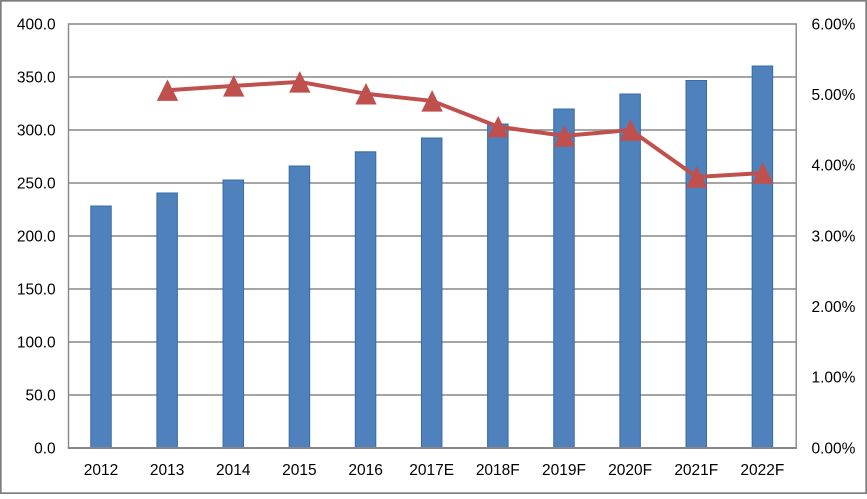  What do you see at coordinates (834, 166) in the screenshot?
I see `svg-text: 4.00%` at bounding box center [834, 166].